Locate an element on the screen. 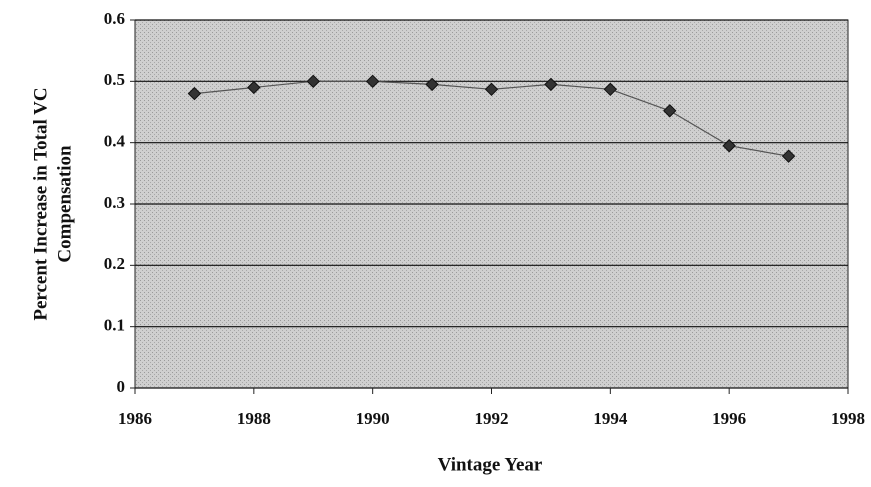 The width and height of the screenshot is (871, 487). y-tick-label: 0 is located at coordinates (121, 386).